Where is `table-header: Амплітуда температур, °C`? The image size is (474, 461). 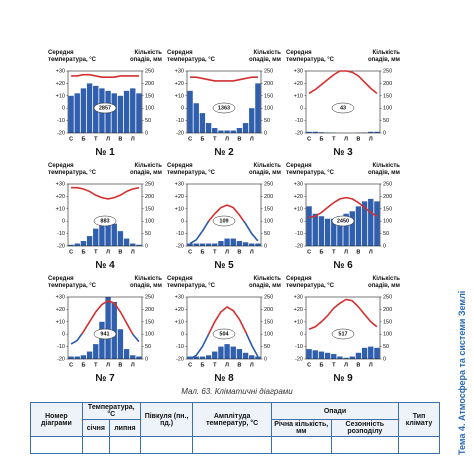
table-header: Амплітуда температур, °C is located at coordinates (232, 419).